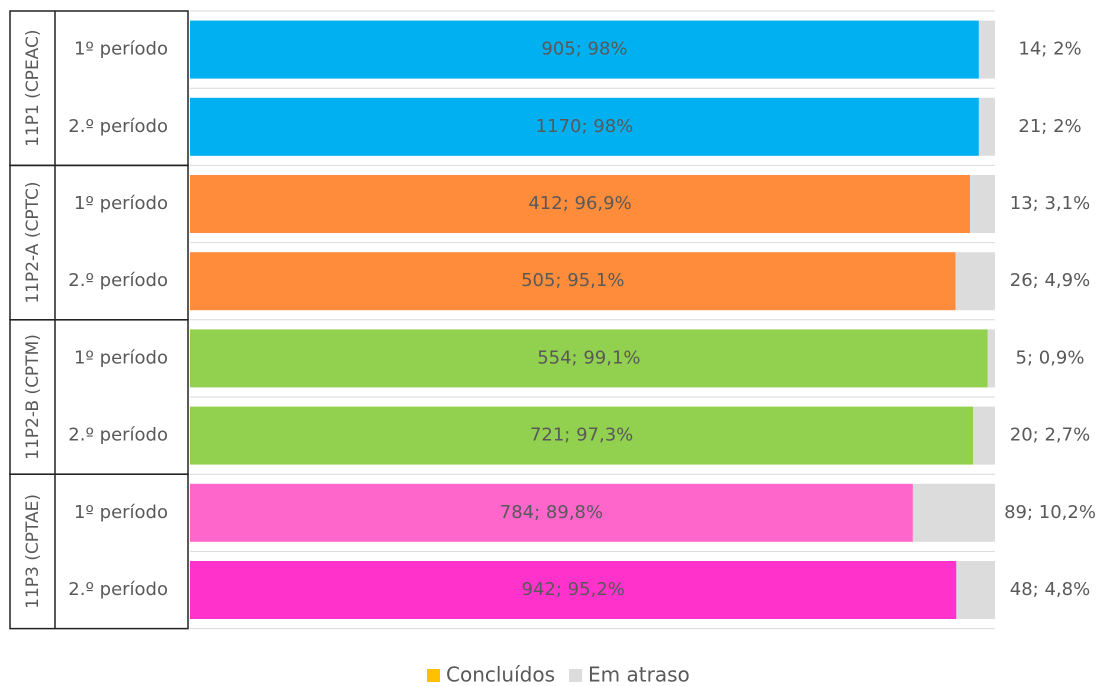 The height and width of the screenshot is (686, 1113). I want to click on value-label: 20; 2,7%, so click(1050, 435).